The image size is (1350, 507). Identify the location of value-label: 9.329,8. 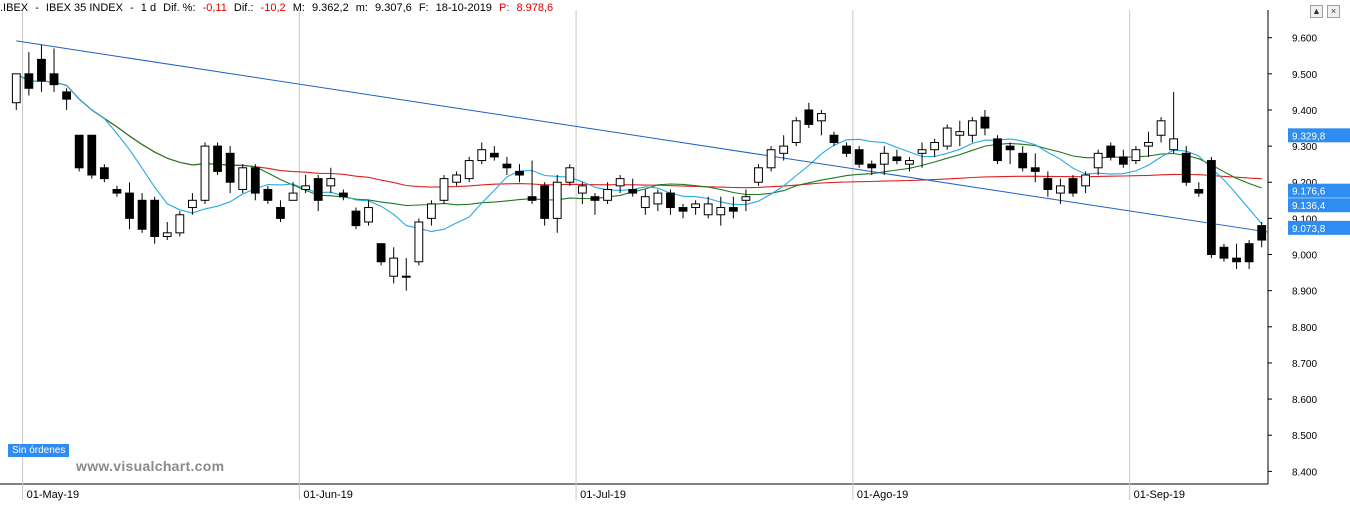
(1309, 136).